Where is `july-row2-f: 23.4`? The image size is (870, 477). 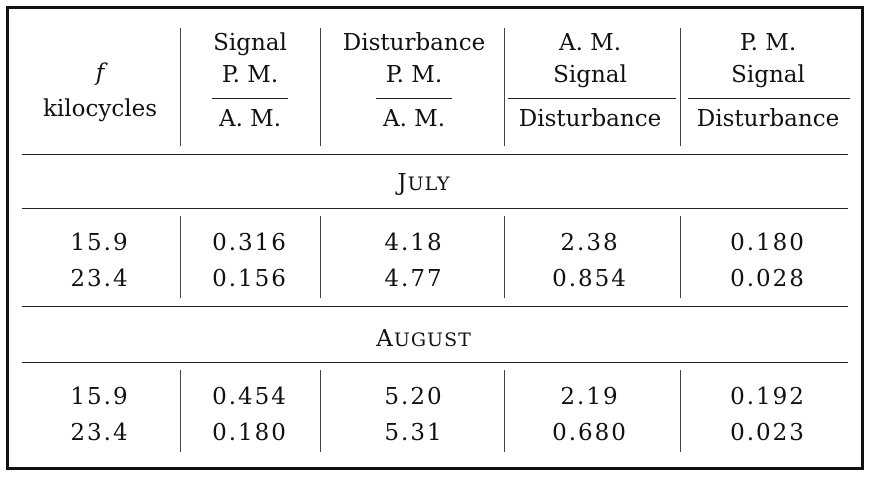
july-row2-f: 23.4 is located at coordinates (100, 279).